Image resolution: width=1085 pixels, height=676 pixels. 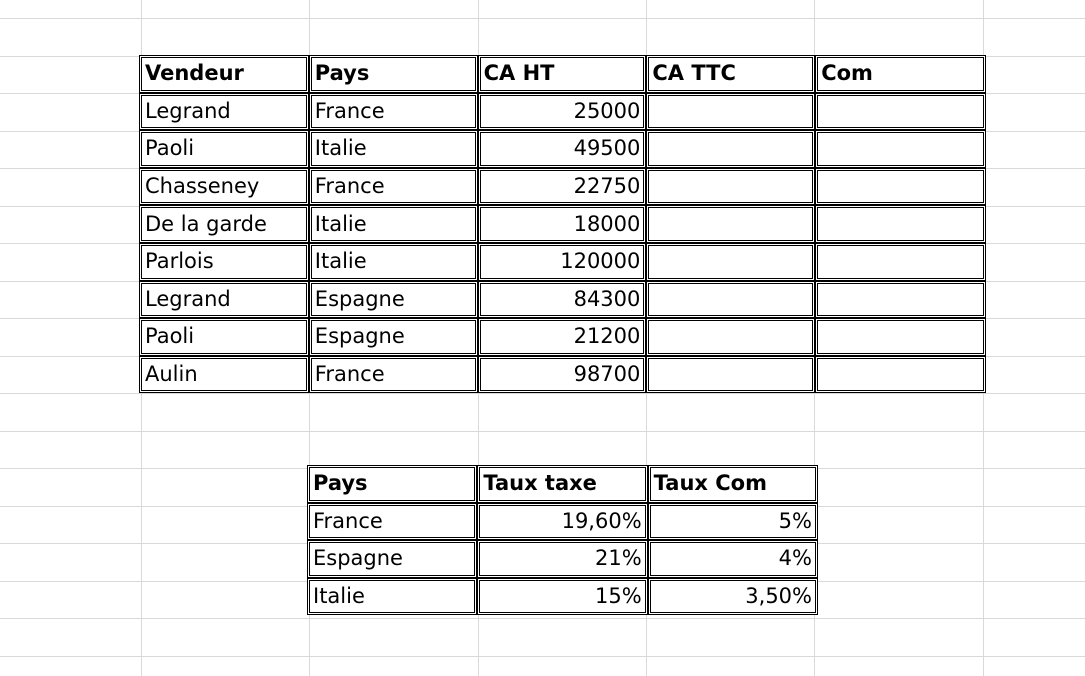 I want to click on table-row: Parlois Italie 120000, so click(x=562, y=261).